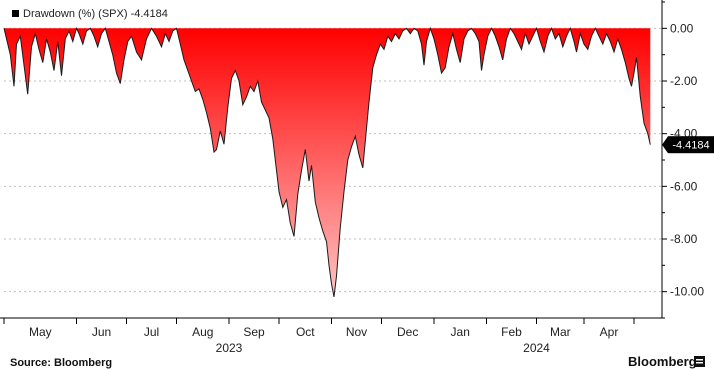  I want to click on y-tick-label-0: 0.00, so click(682, 28).